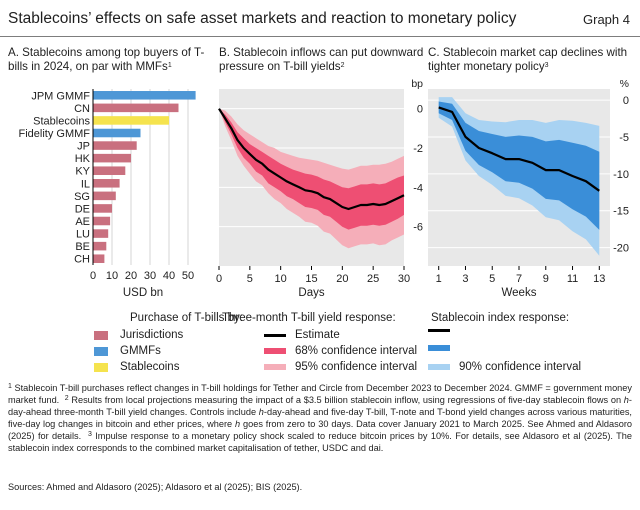 Image resolution: width=640 pixels, height=510 pixels. I want to click on legend-b-item-estimate: Estimate, so click(302, 335).